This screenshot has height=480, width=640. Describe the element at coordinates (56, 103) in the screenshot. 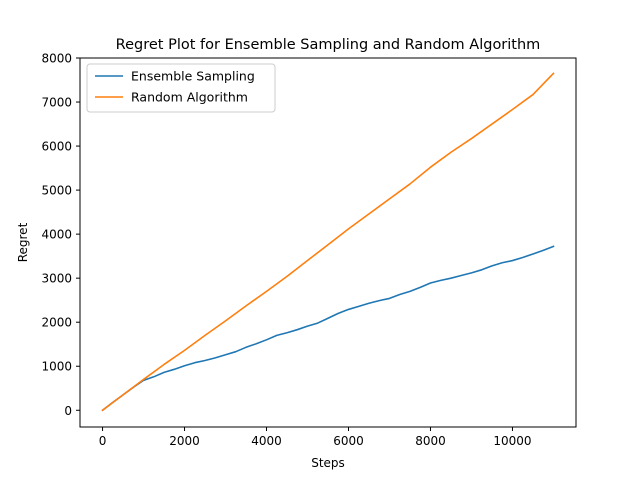

I see `y-tick-label: 7000` at that location.